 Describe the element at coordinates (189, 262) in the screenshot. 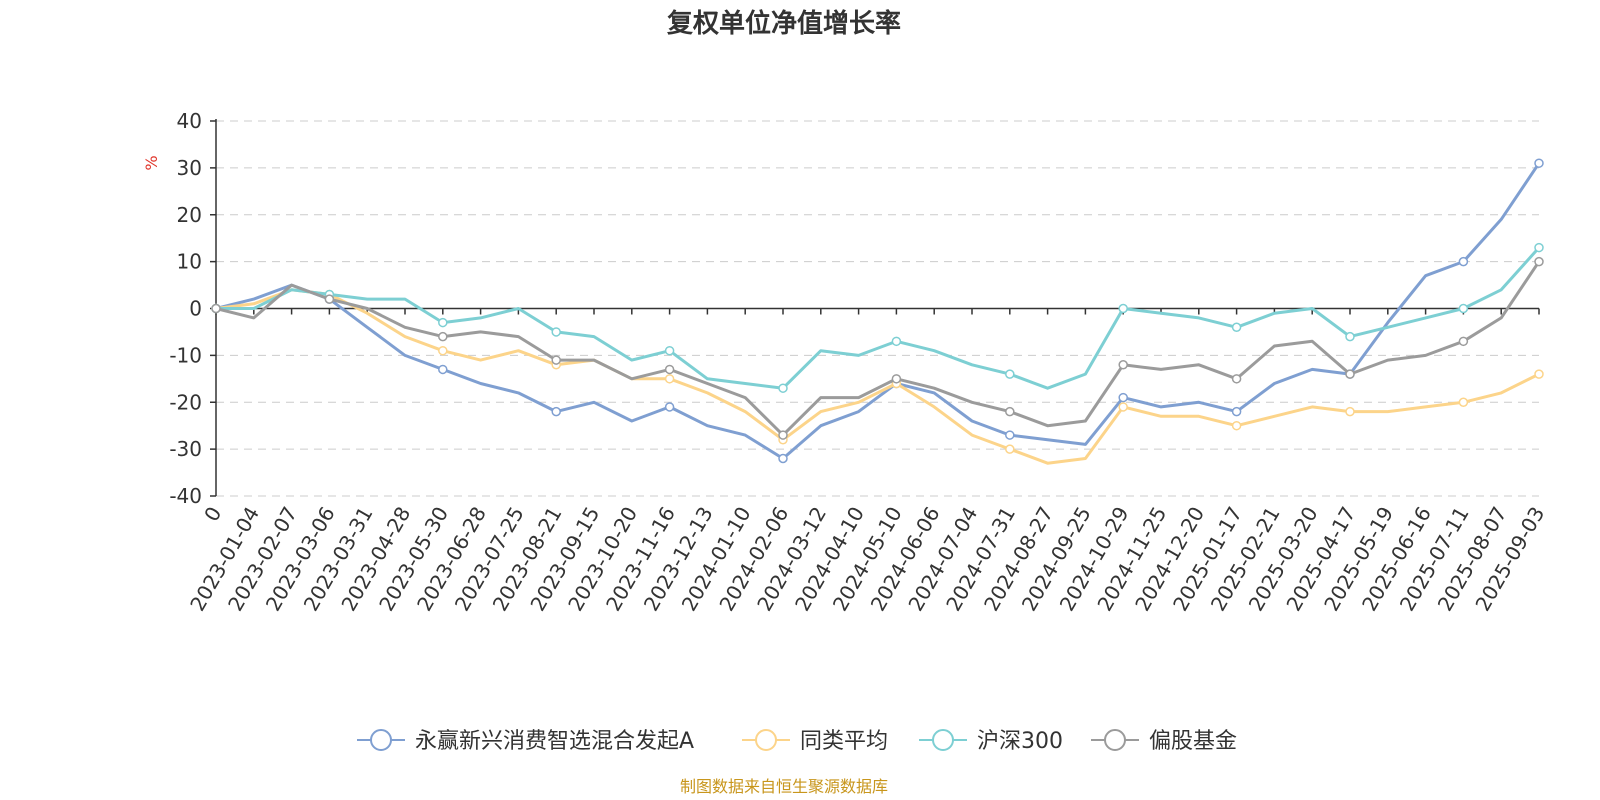

I see `y-tick-label: 10` at that location.